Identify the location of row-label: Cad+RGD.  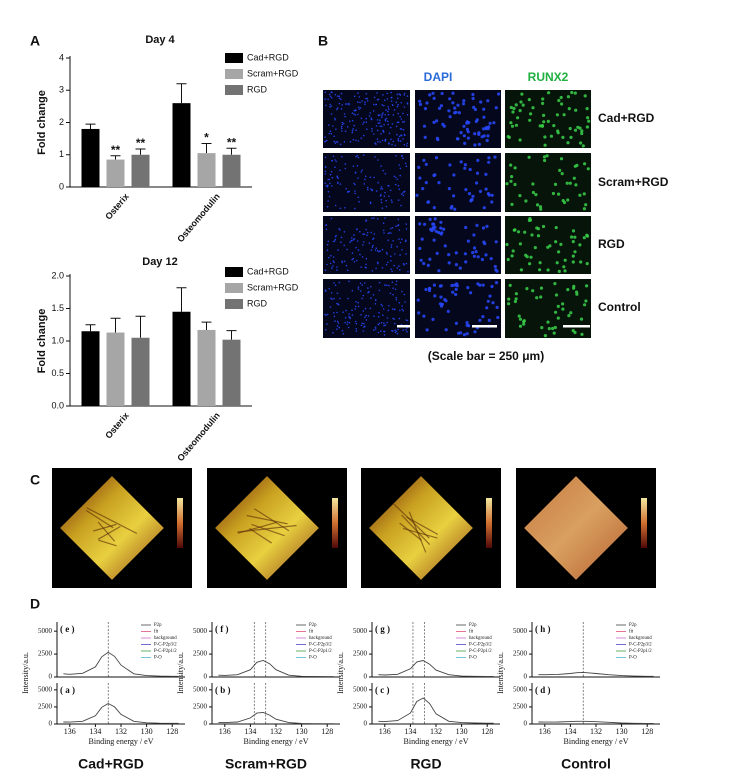
(626, 118).